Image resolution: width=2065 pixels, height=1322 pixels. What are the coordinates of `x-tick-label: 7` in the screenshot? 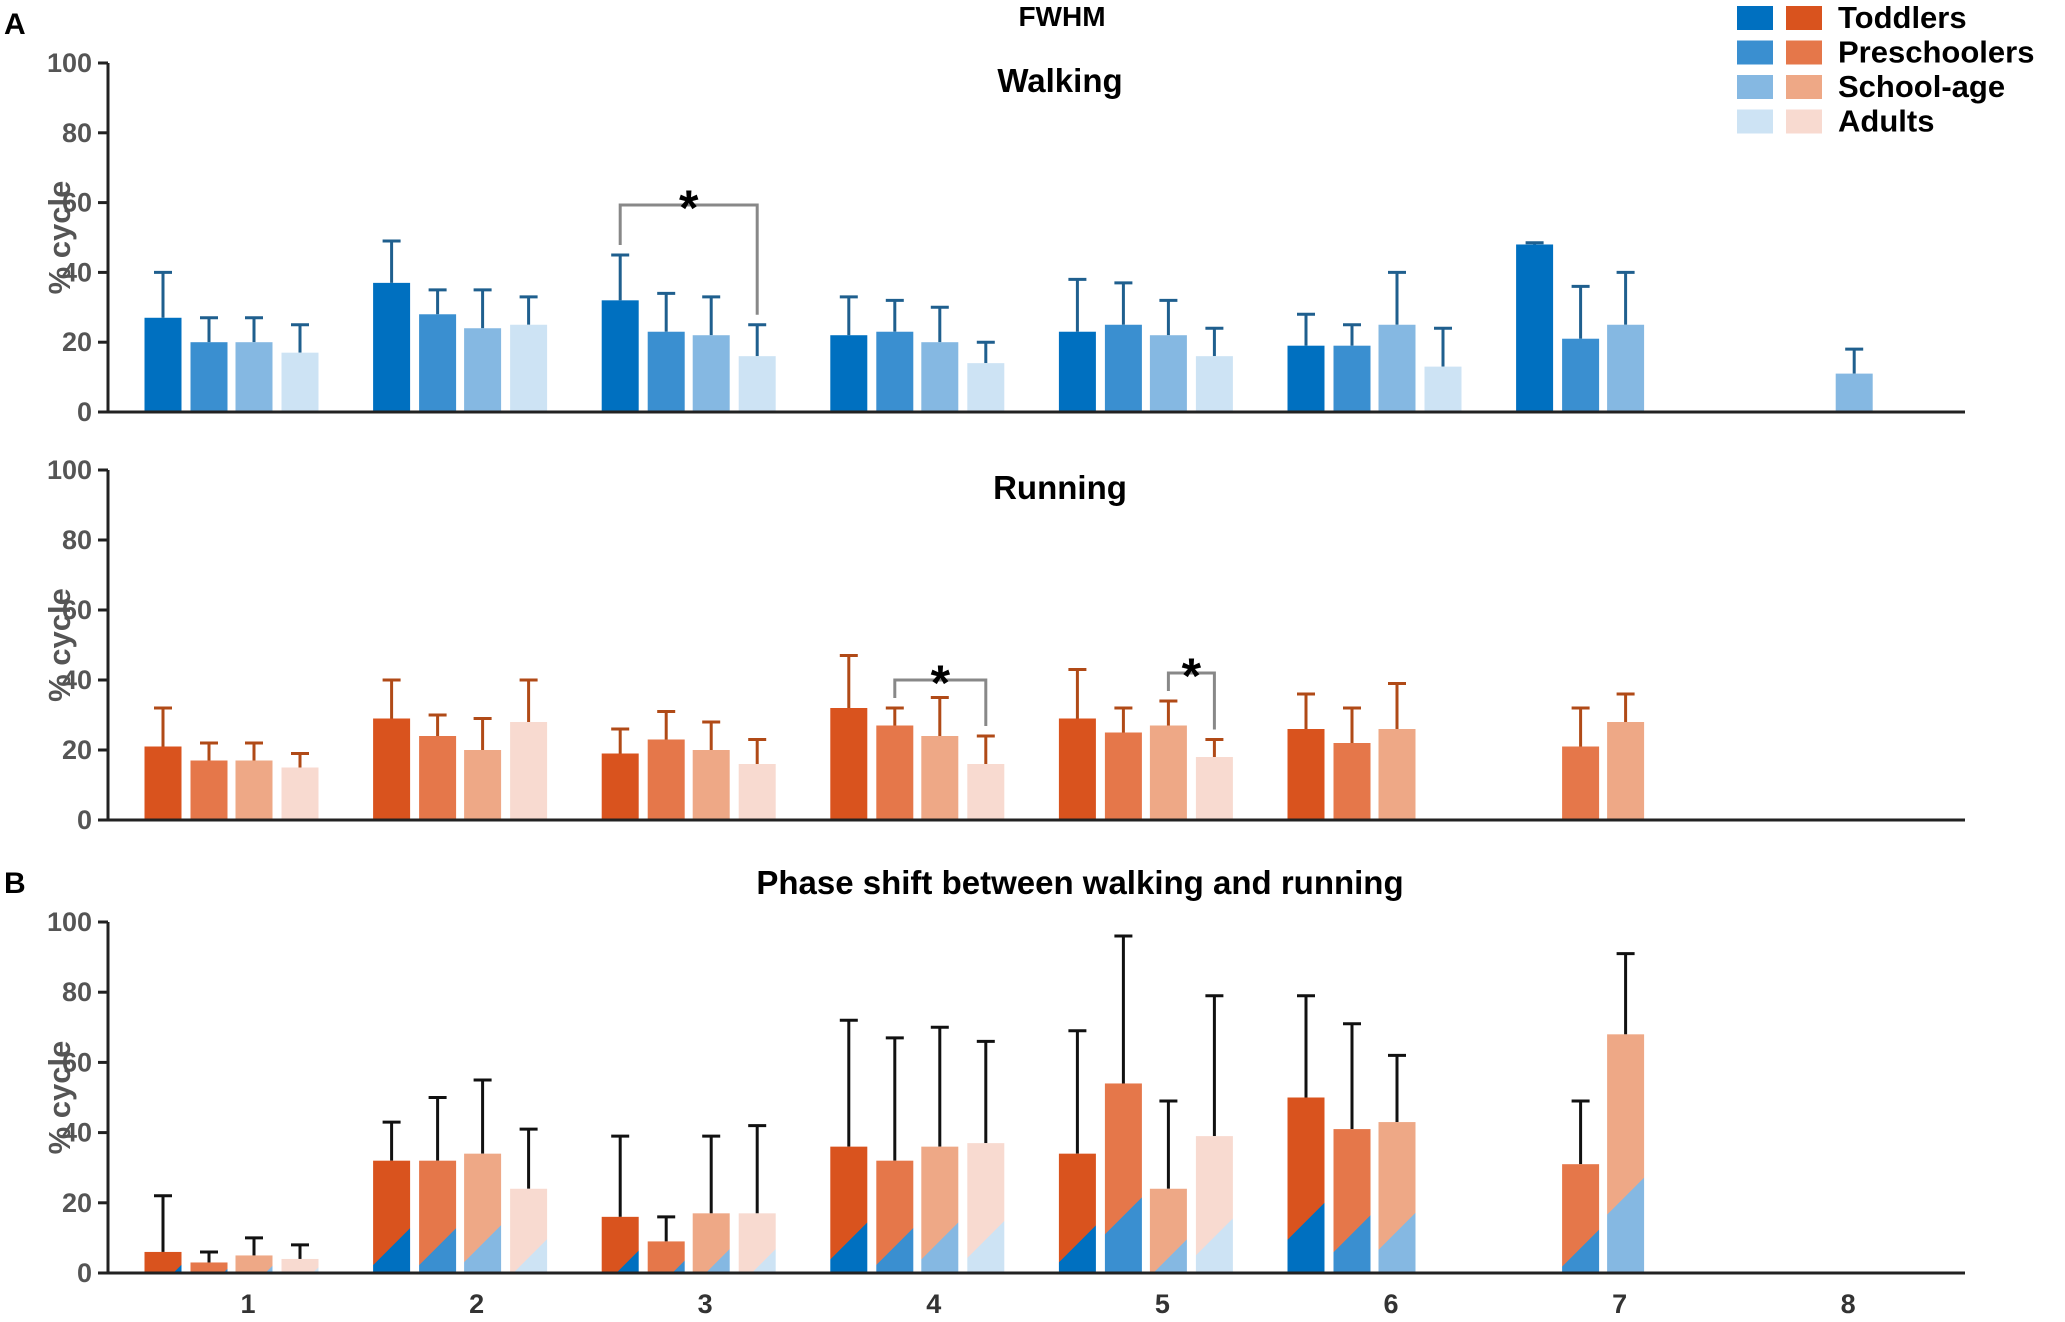 It's located at (1619, 1304).